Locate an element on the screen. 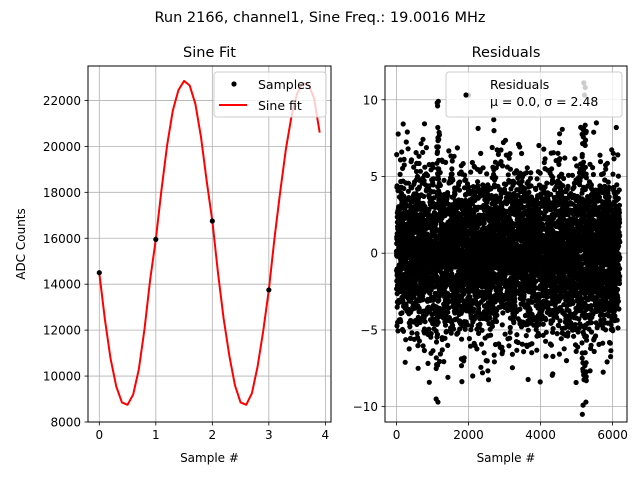 This screenshot has height=480, width=640. residuals-title: Residuals is located at coordinates (506, 53).